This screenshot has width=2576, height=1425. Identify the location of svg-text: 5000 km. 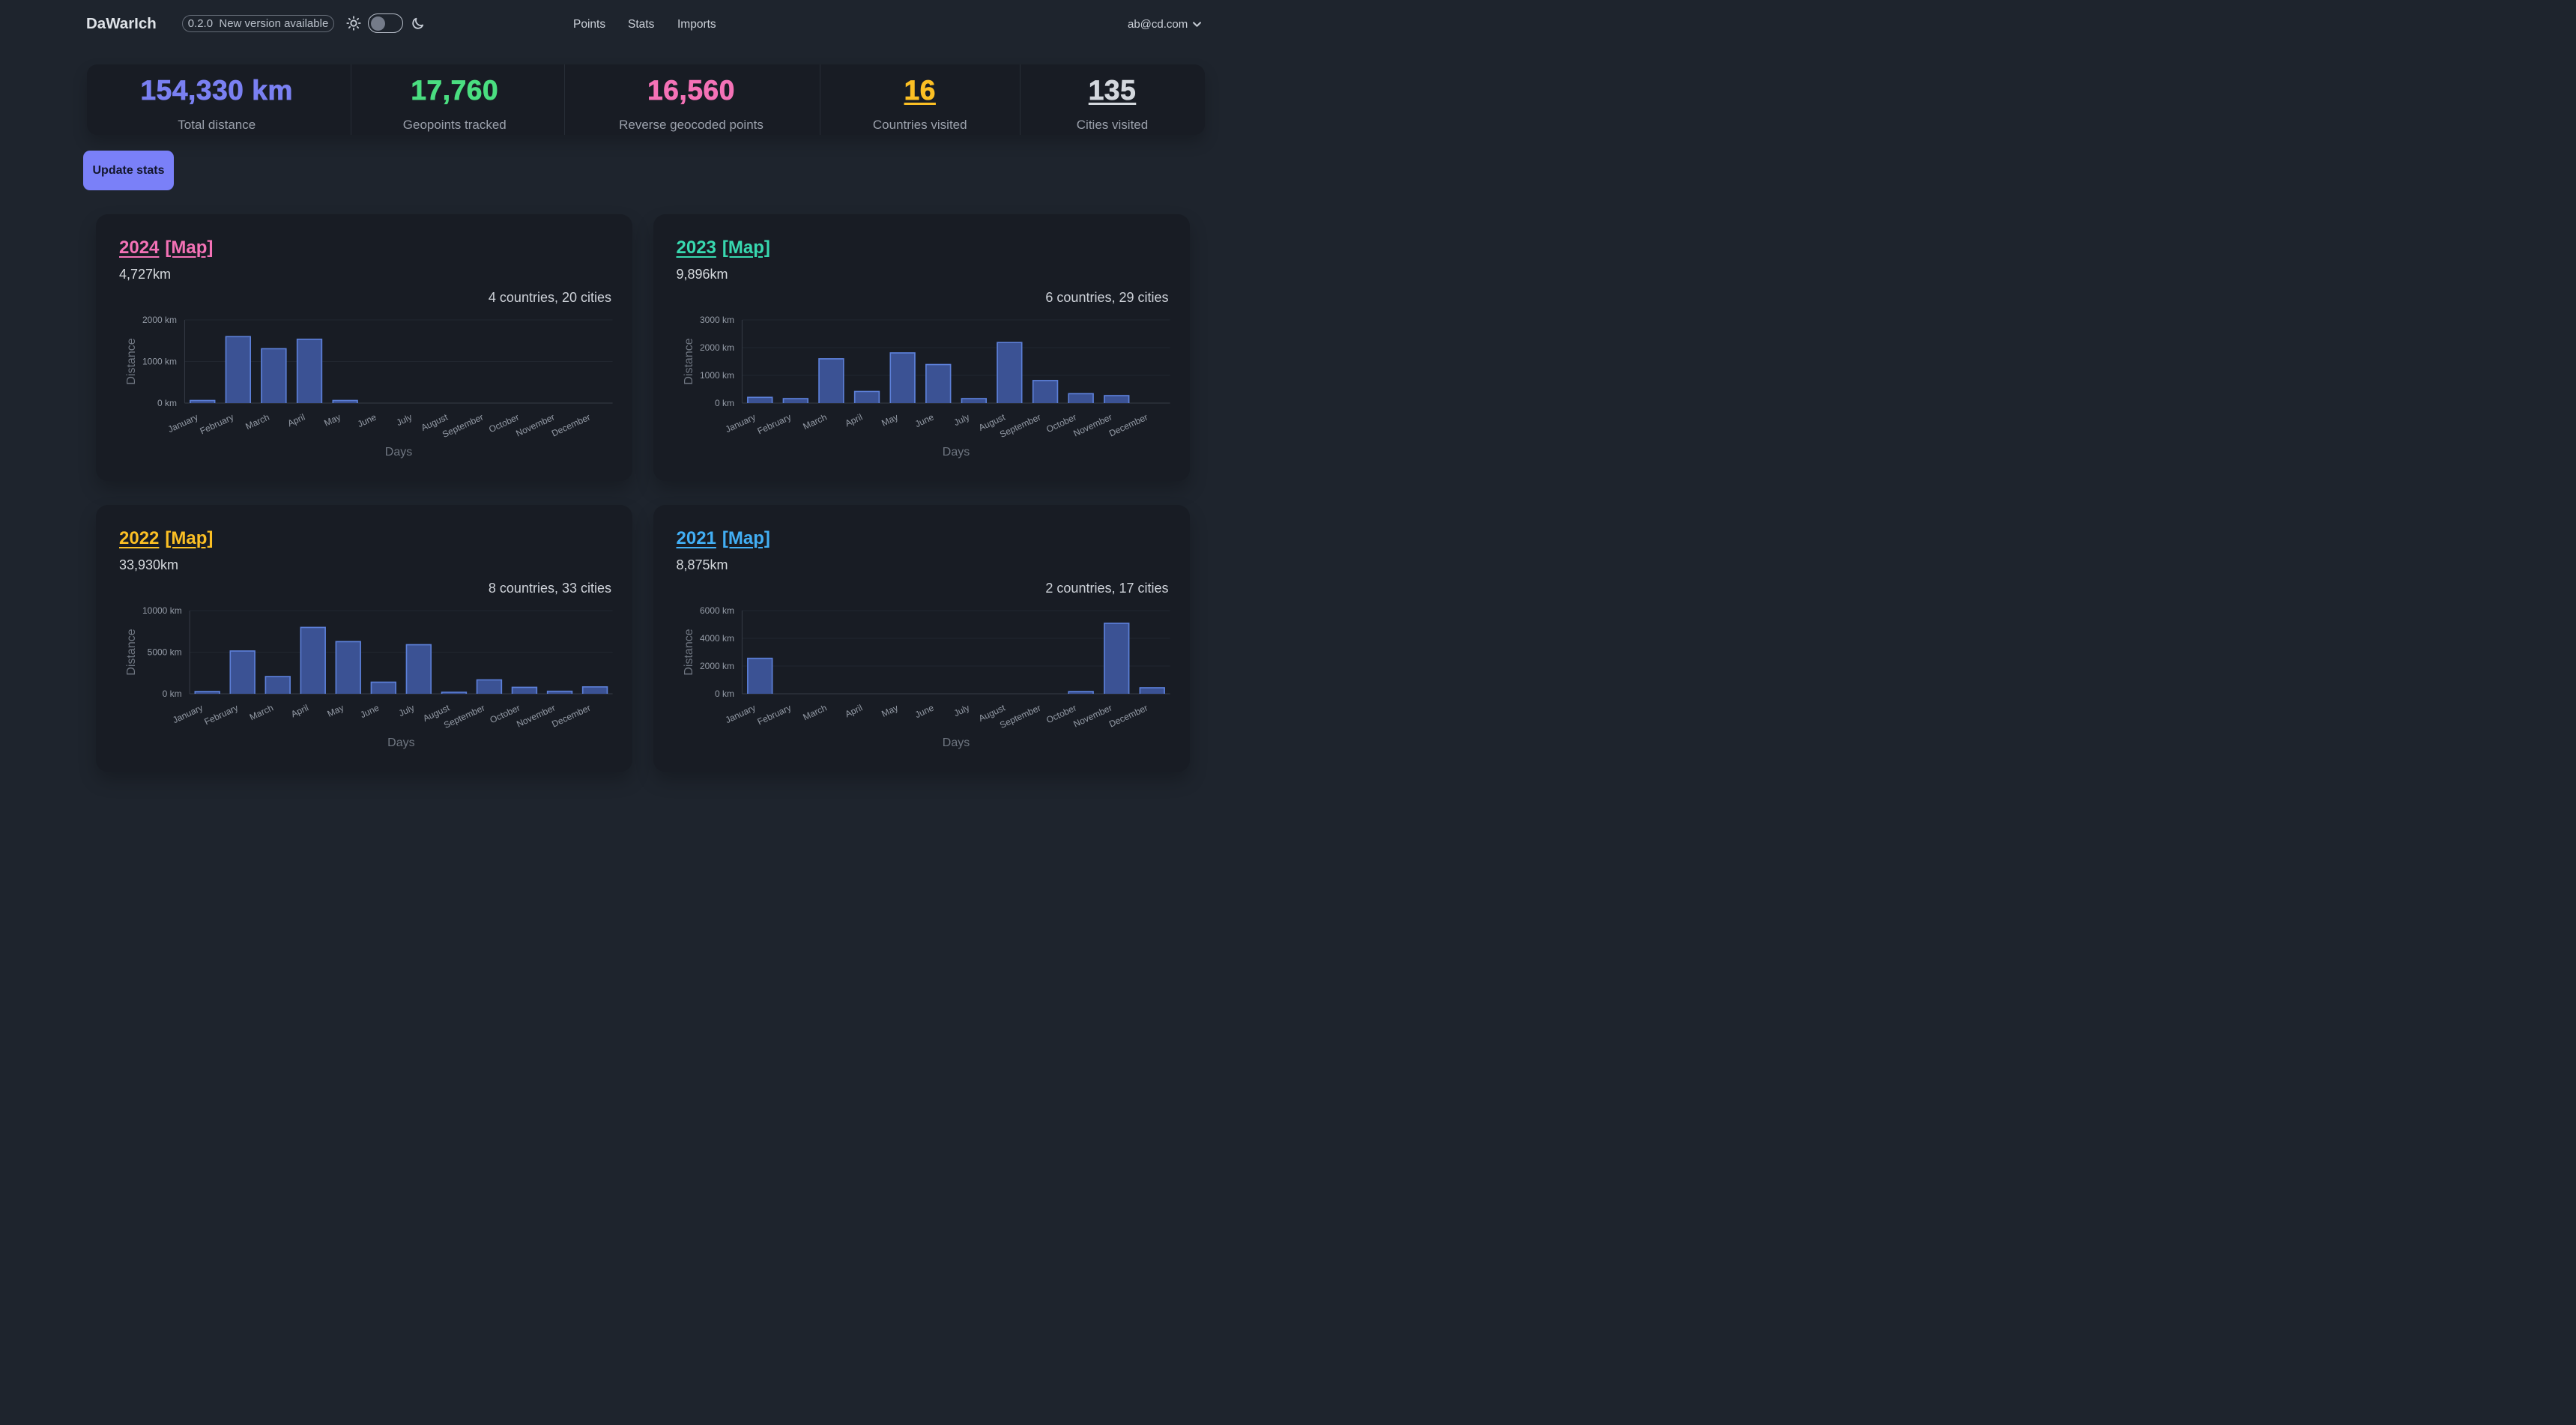
(165, 653).